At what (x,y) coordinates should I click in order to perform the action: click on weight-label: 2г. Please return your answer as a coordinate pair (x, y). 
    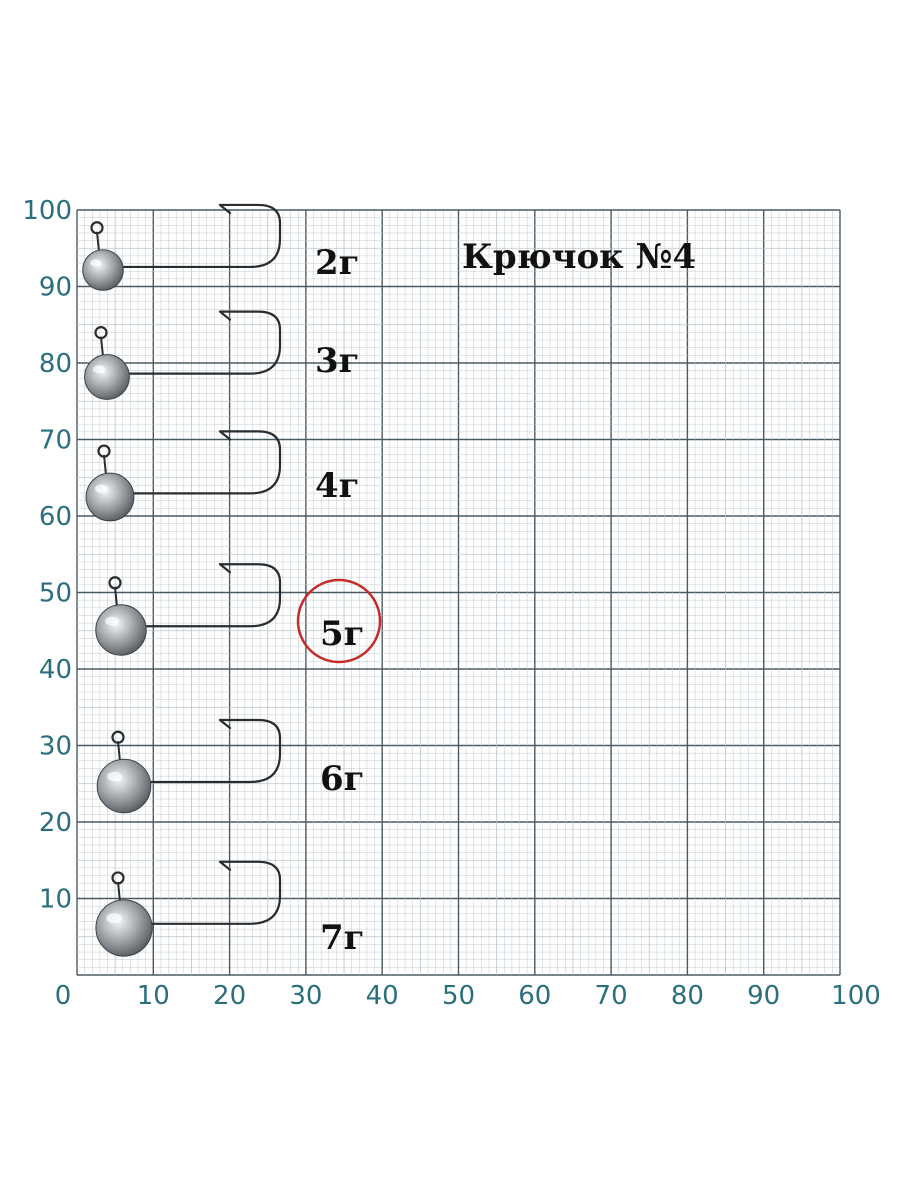
    Looking at the image, I should click on (337, 263).